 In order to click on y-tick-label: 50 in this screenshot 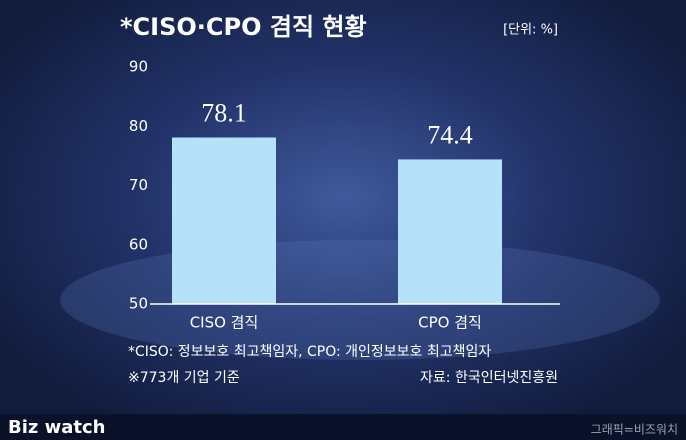, I will do `click(138, 304)`.